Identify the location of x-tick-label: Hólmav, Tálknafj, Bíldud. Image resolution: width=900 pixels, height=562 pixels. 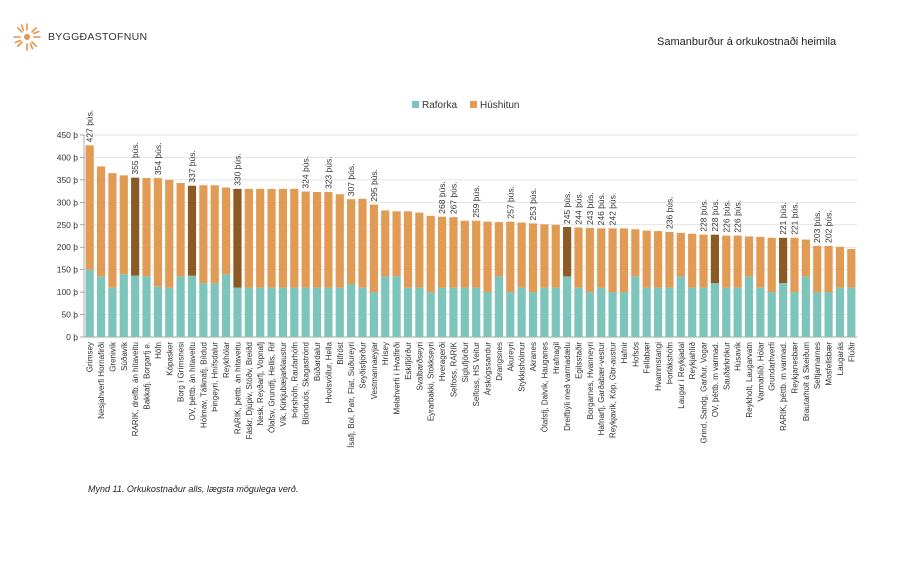
(203, 385).